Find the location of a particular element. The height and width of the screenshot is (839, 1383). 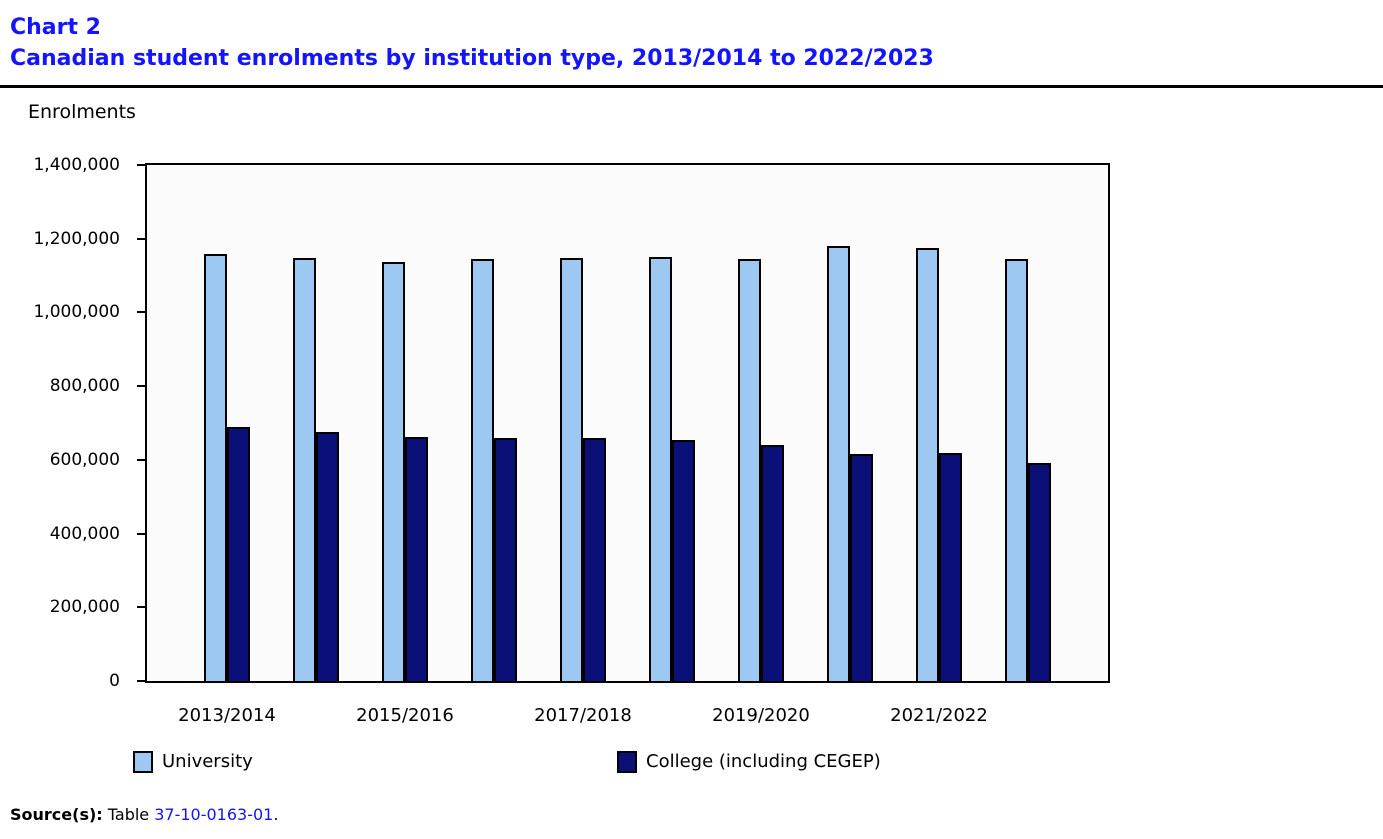

legend-item-university: University is located at coordinates (193, 762).